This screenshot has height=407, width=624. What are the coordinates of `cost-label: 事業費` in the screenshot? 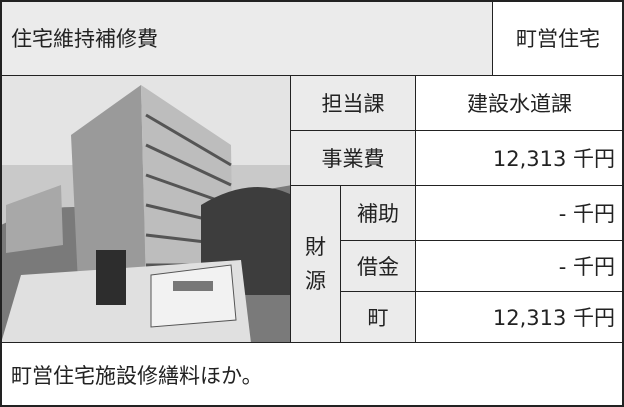 It's located at (353, 158).